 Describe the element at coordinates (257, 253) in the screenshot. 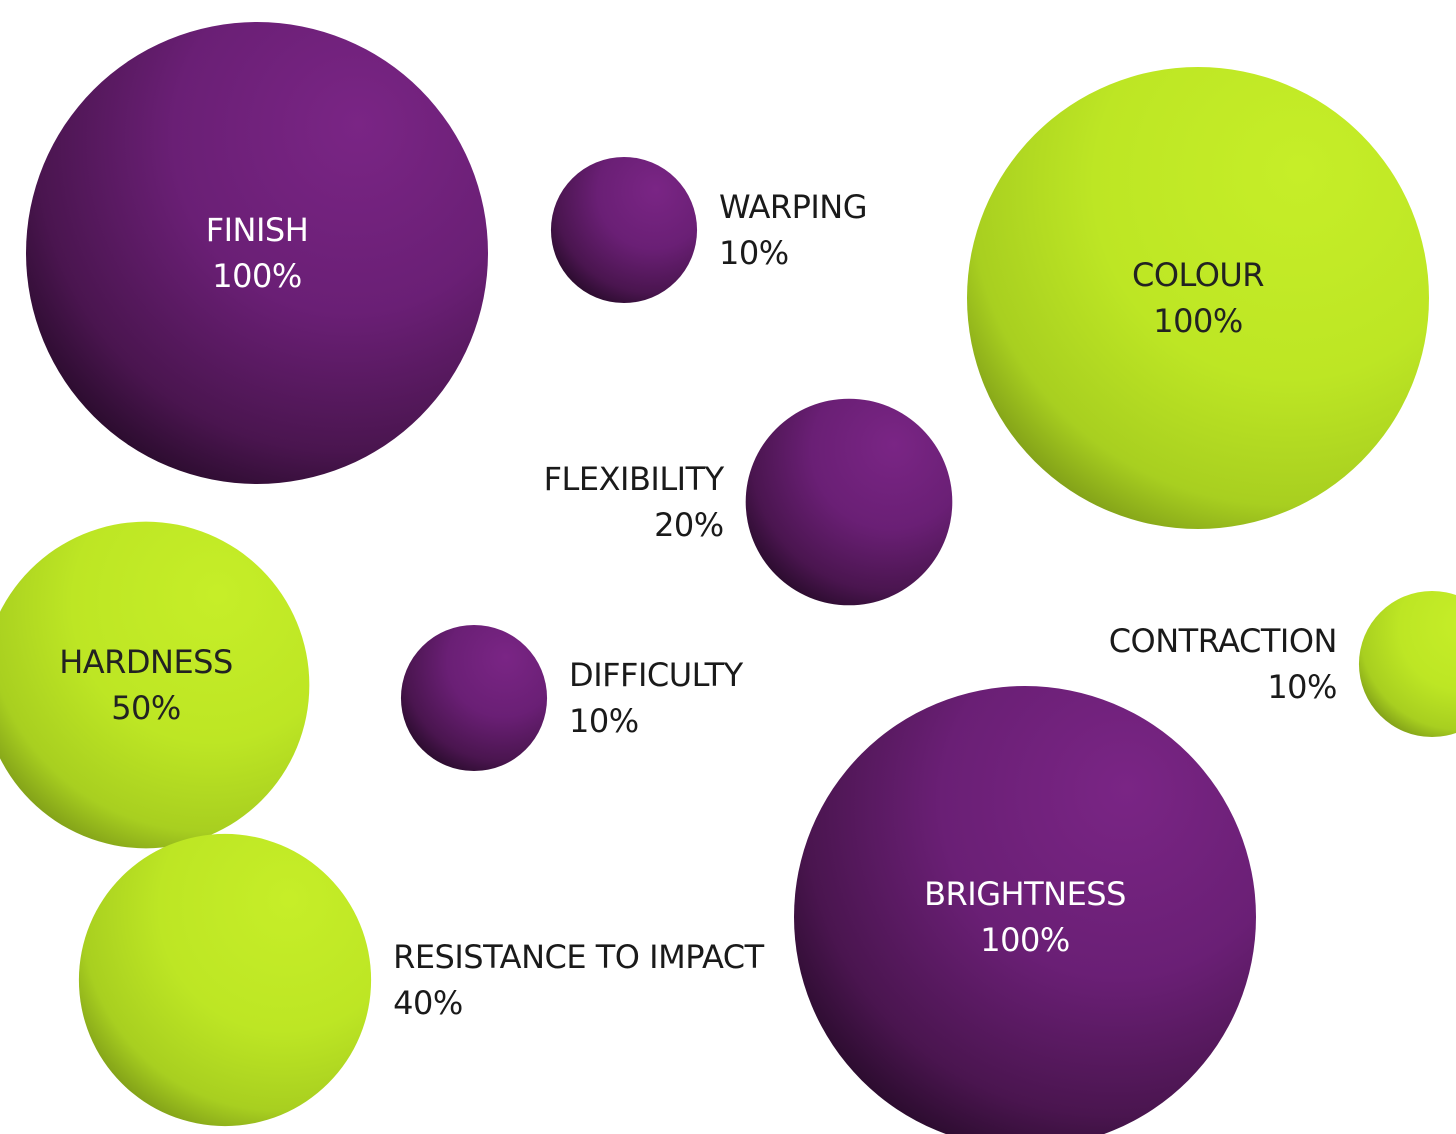

I see `bubble-finish` at that location.